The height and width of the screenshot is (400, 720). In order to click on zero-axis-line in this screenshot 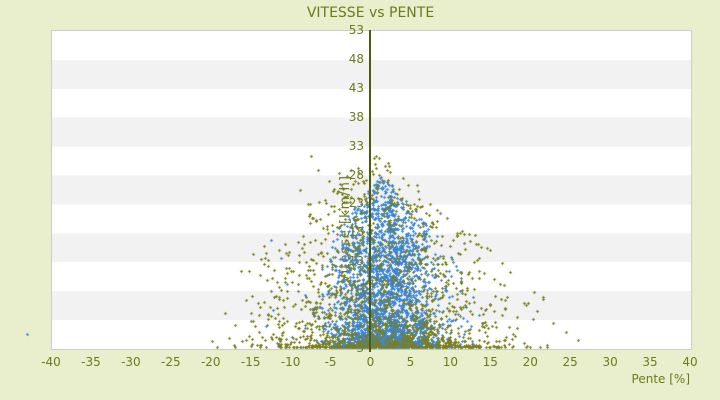, I will do `click(370, 191)`.